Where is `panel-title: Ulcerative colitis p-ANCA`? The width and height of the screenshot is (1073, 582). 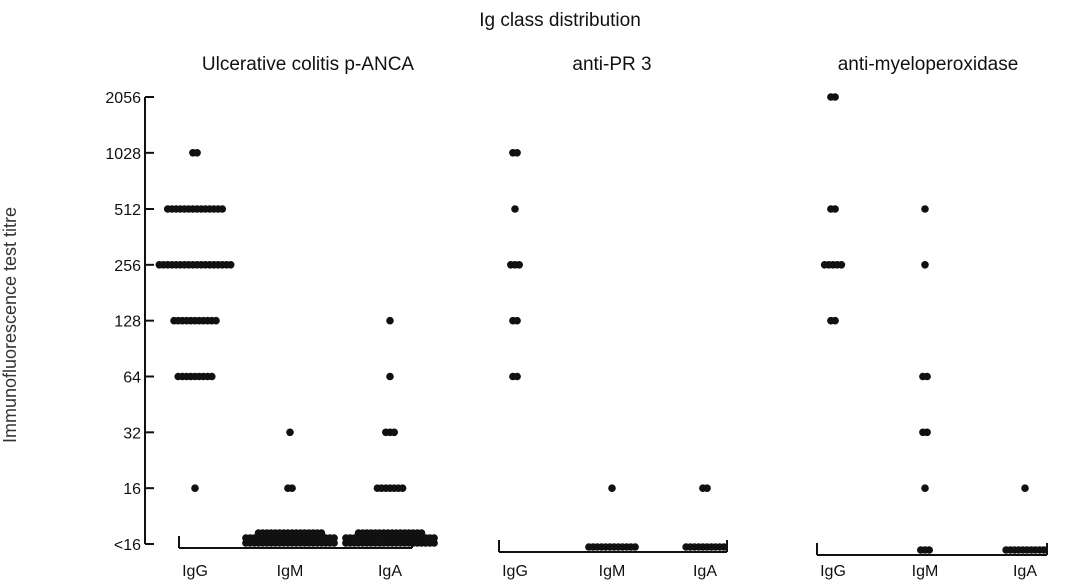 panel-title: Ulcerative colitis p-ANCA is located at coordinates (308, 64).